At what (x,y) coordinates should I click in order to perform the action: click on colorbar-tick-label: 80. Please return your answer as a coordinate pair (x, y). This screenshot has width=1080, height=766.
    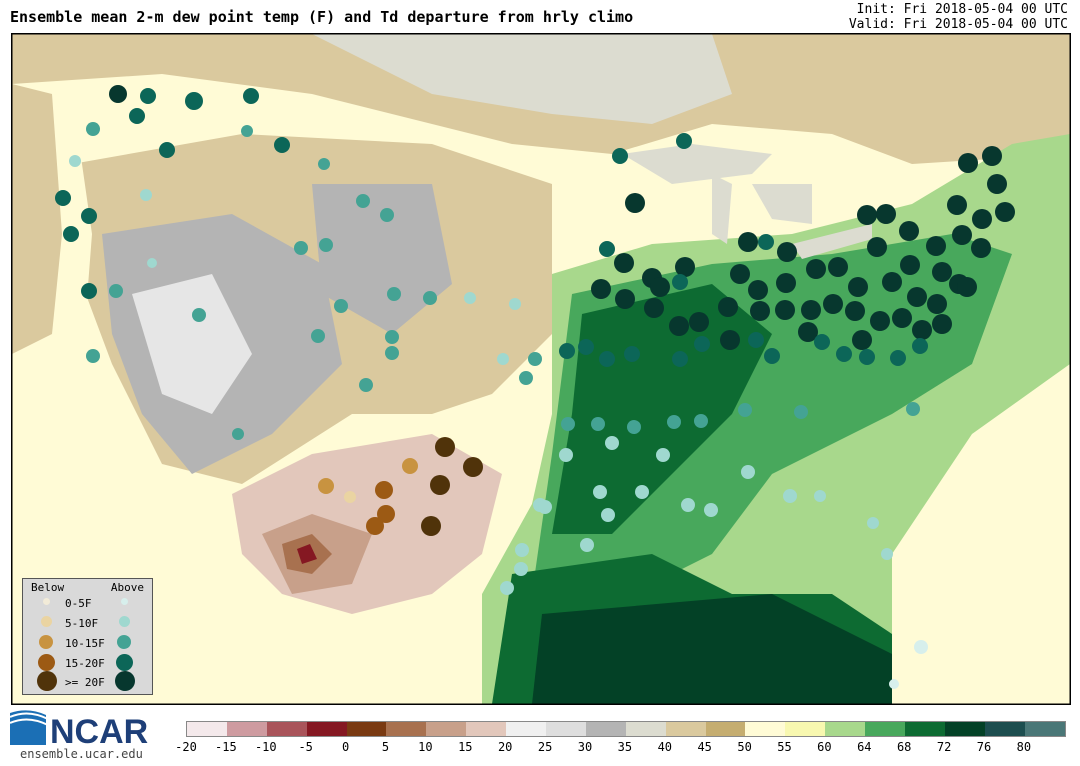
    Looking at the image, I should click on (1024, 747).